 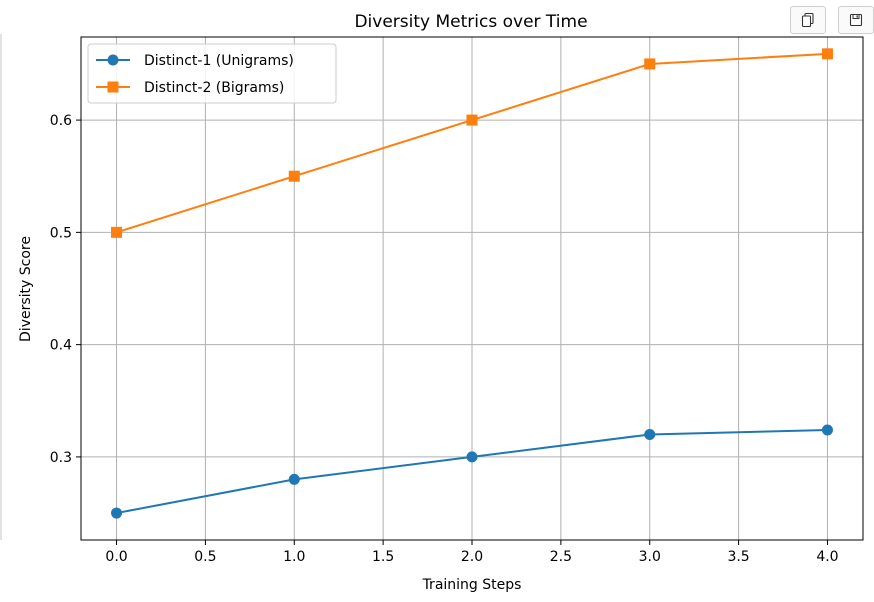 I want to click on copy-button, so click(x=808, y=20).